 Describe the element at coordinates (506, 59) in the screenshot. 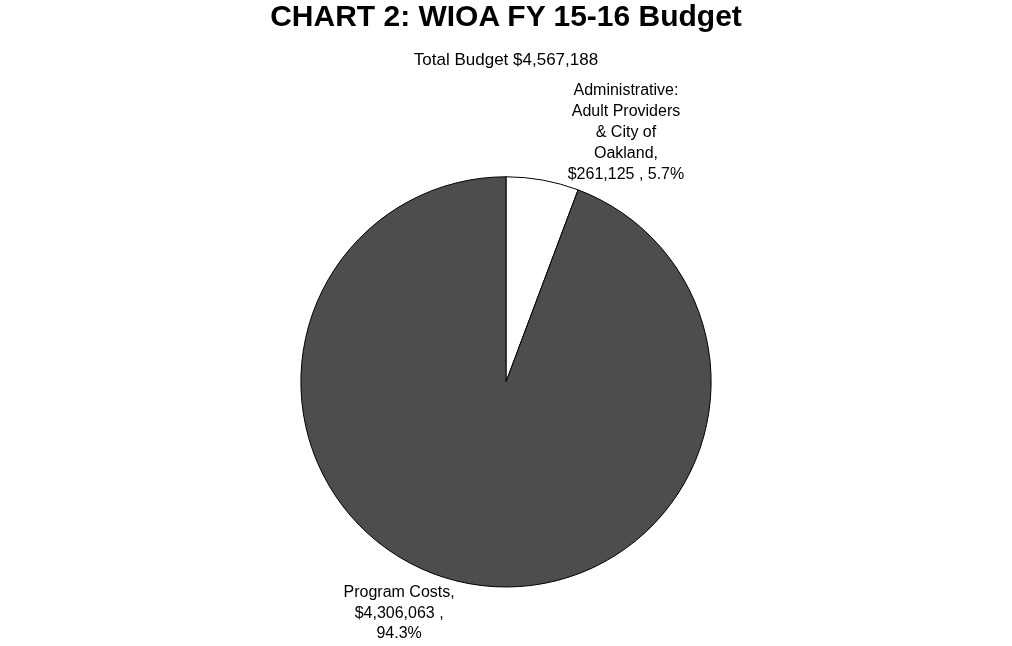

I see `chart-subtitle: Total Budget $4,567,188` at that location.